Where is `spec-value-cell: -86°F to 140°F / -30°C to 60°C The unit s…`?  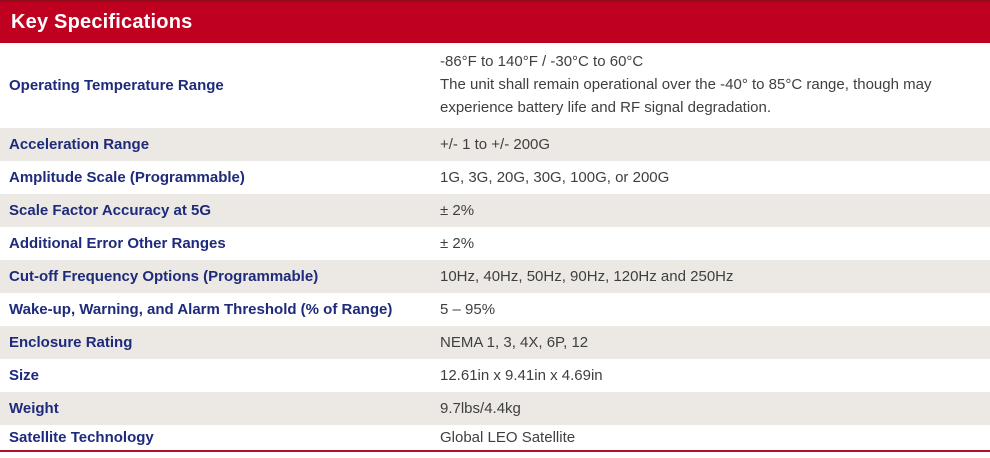 spec-value-cell: -86°F to 140°F / -30°C to 60°C The unit s… is located at coordinates (715, 85).